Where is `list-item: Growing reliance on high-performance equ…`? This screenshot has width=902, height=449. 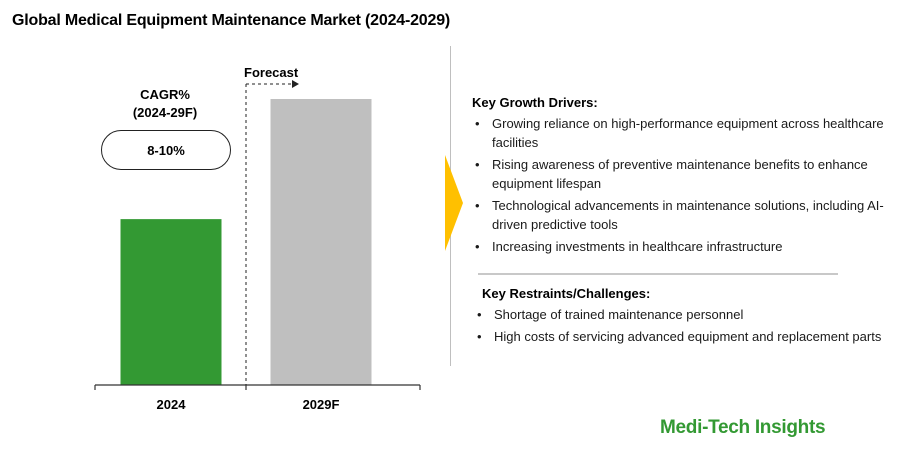
list-item: Growing reliance on high-performance equ… is located at coordinates (682, 133).